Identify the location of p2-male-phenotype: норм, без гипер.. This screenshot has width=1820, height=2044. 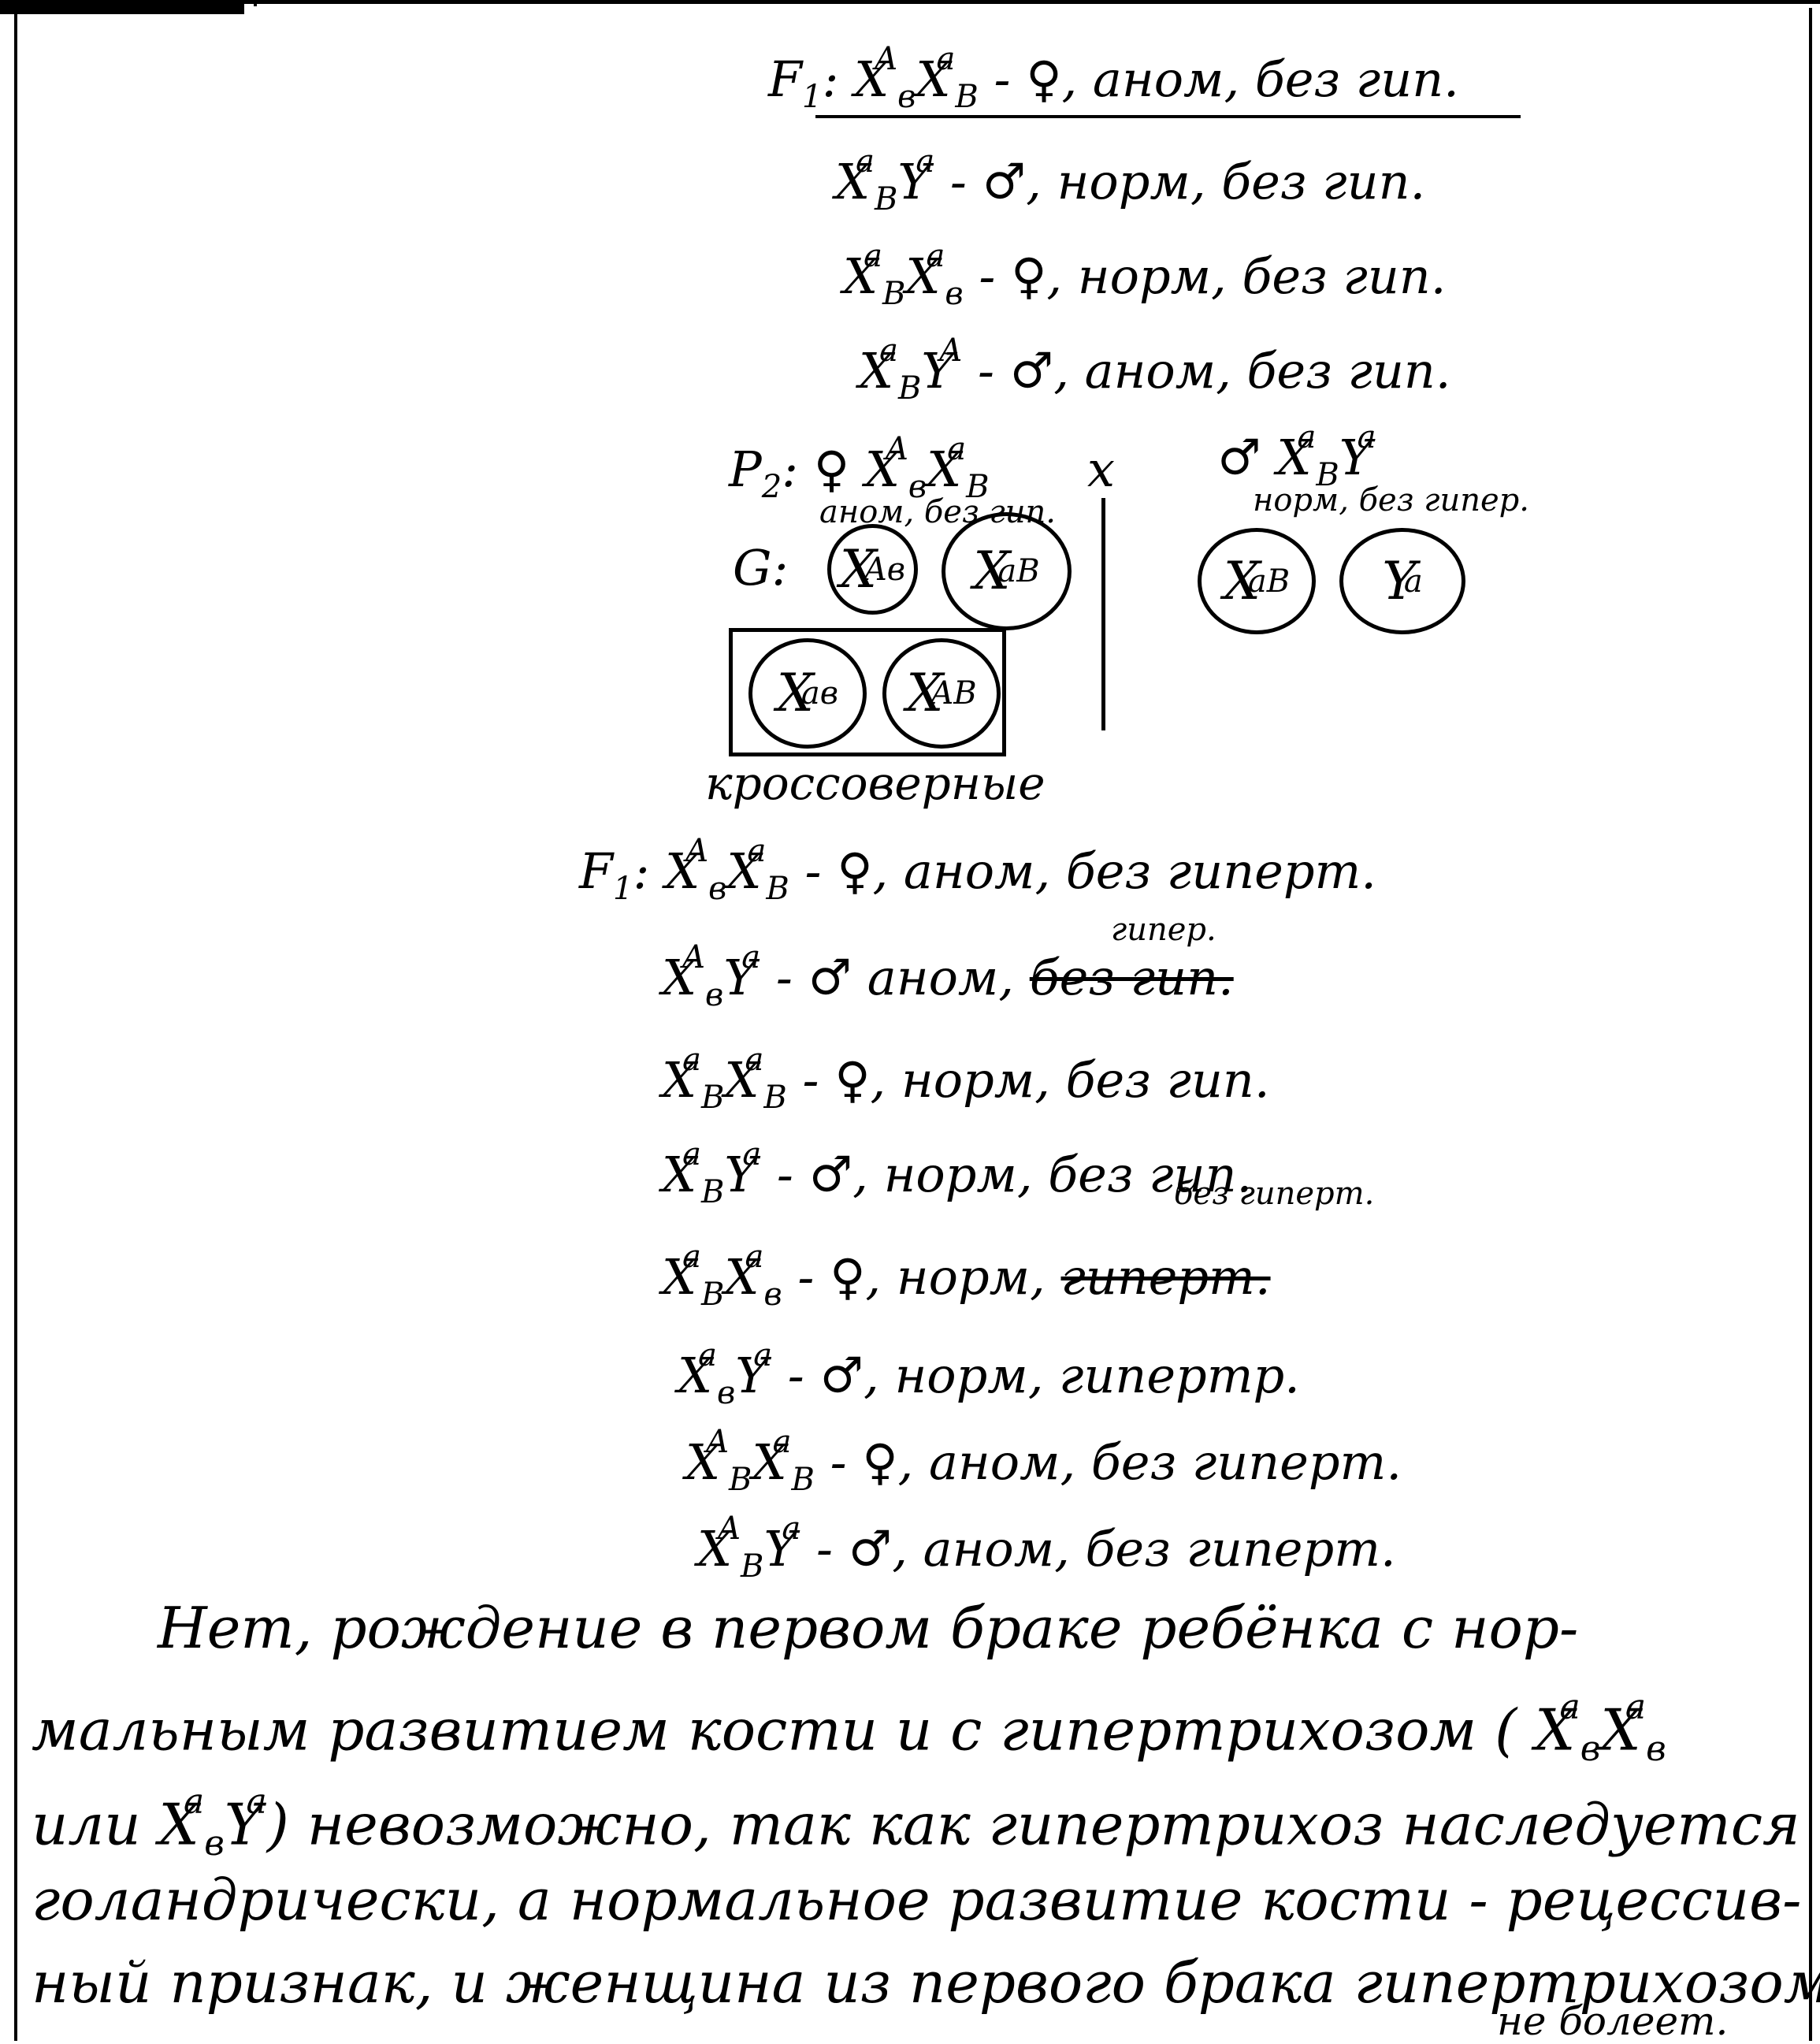
(1391, 500).